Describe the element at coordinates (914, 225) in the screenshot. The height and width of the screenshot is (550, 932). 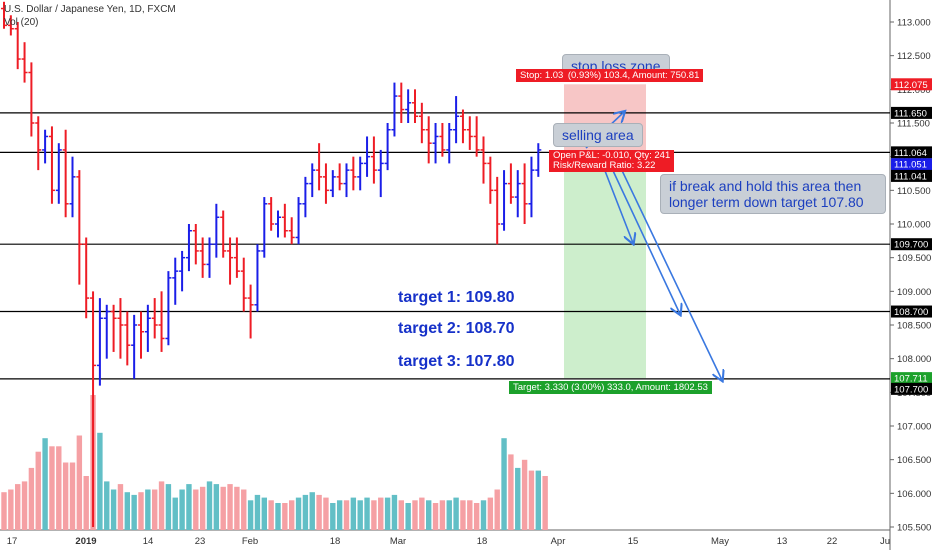
I see `y-tick-label: 110.000` at that location.